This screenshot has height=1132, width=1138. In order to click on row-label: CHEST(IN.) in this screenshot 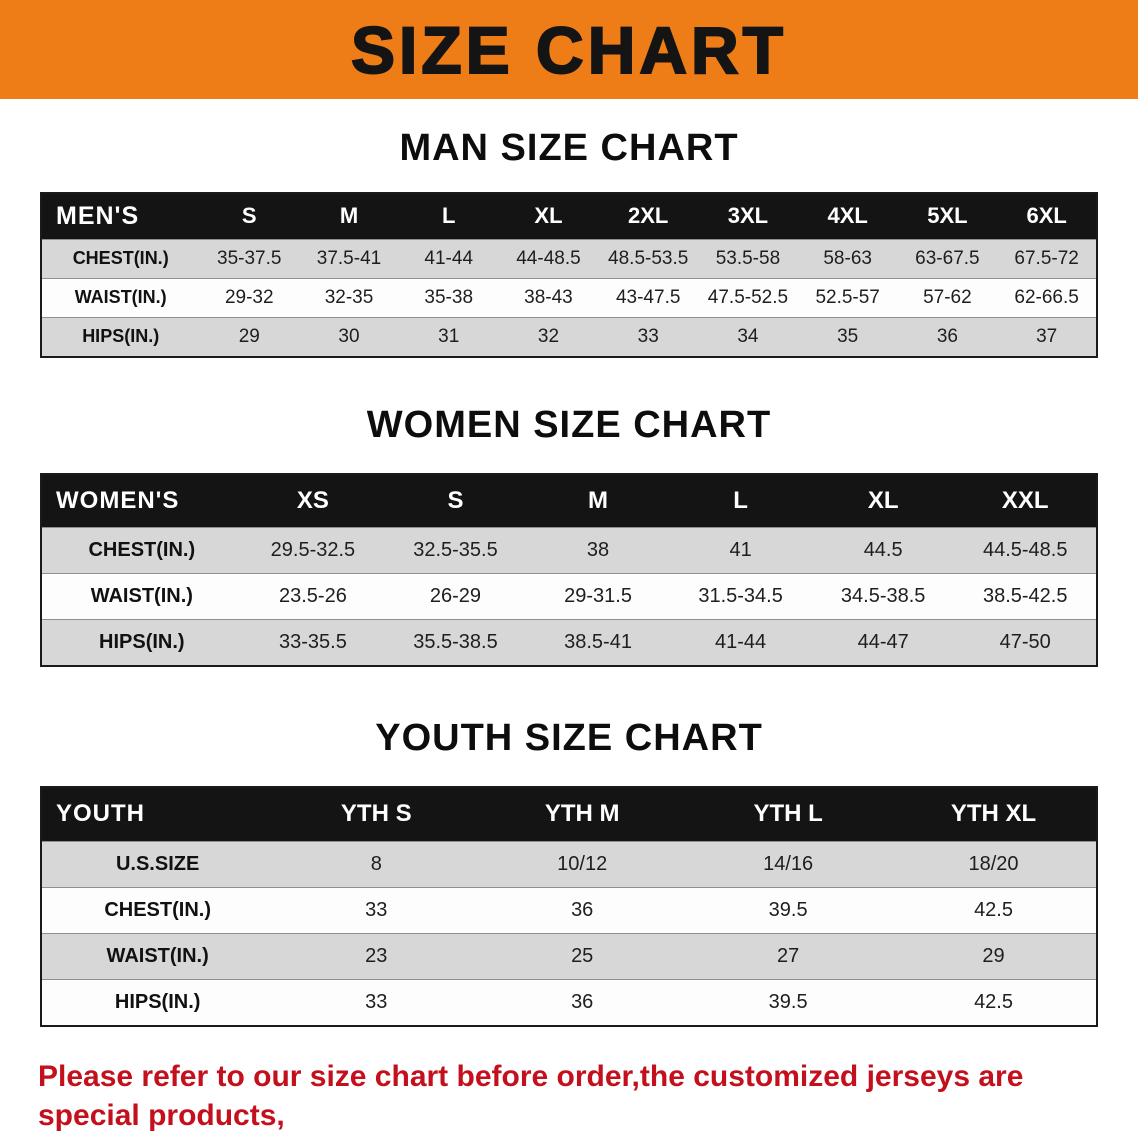, I will do `click(141, 550)`.